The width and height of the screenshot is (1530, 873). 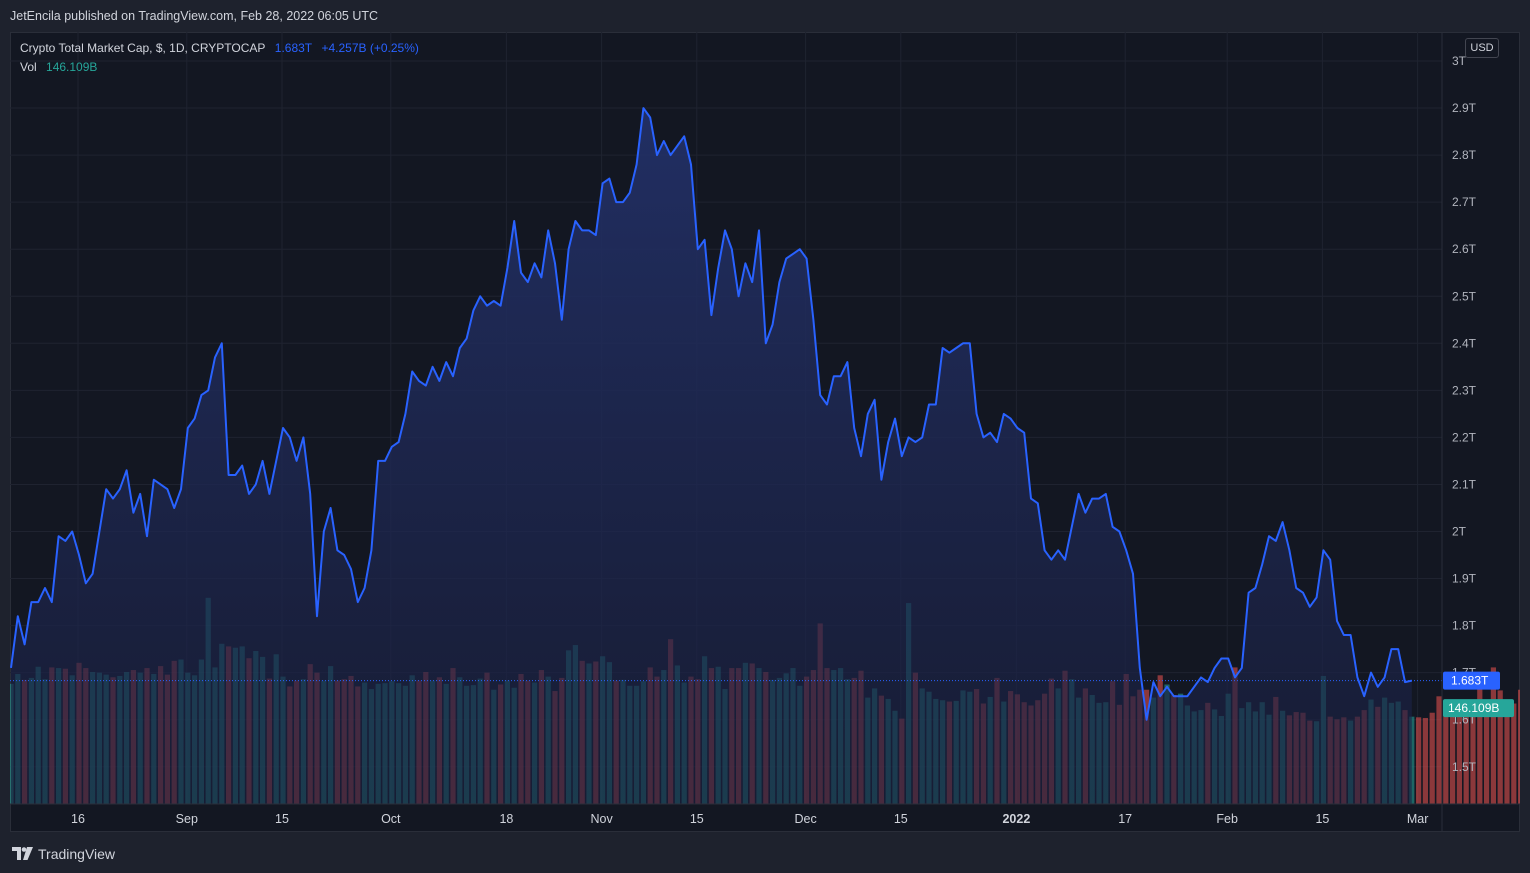 I want to click on time-tick-label: 17, so click(x=1125, y=819).